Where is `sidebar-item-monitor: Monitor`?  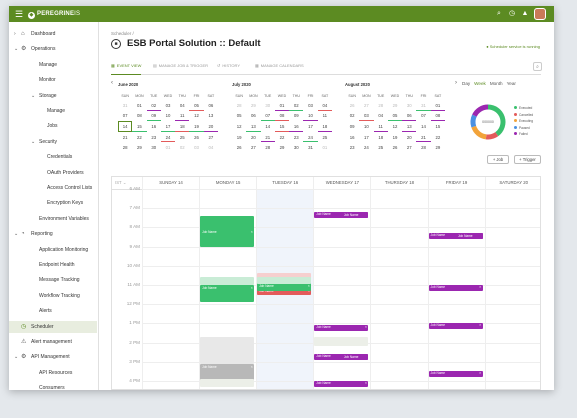 sidebar-item-monitor: Monitor is located at coordinates (53, 80).